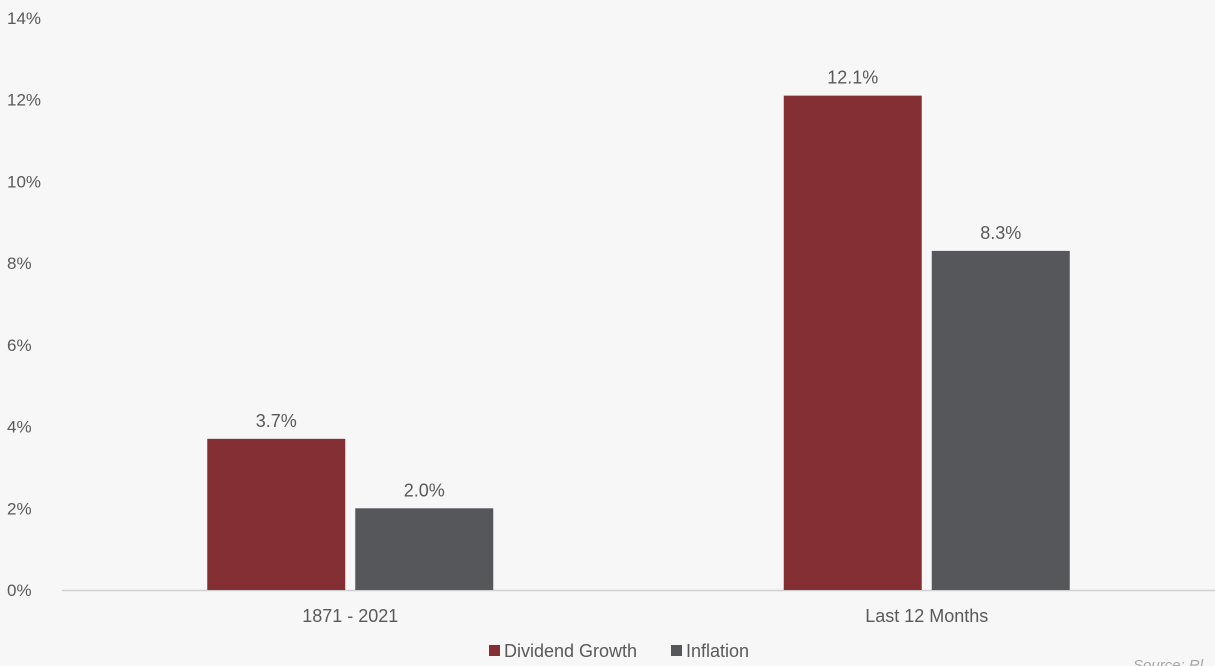 The image size is (1215, 666). What do you see at coordinates (1000, 233) in the screenshot?
I see `data-label: 8.3%` at bounding box center [1000, 233].